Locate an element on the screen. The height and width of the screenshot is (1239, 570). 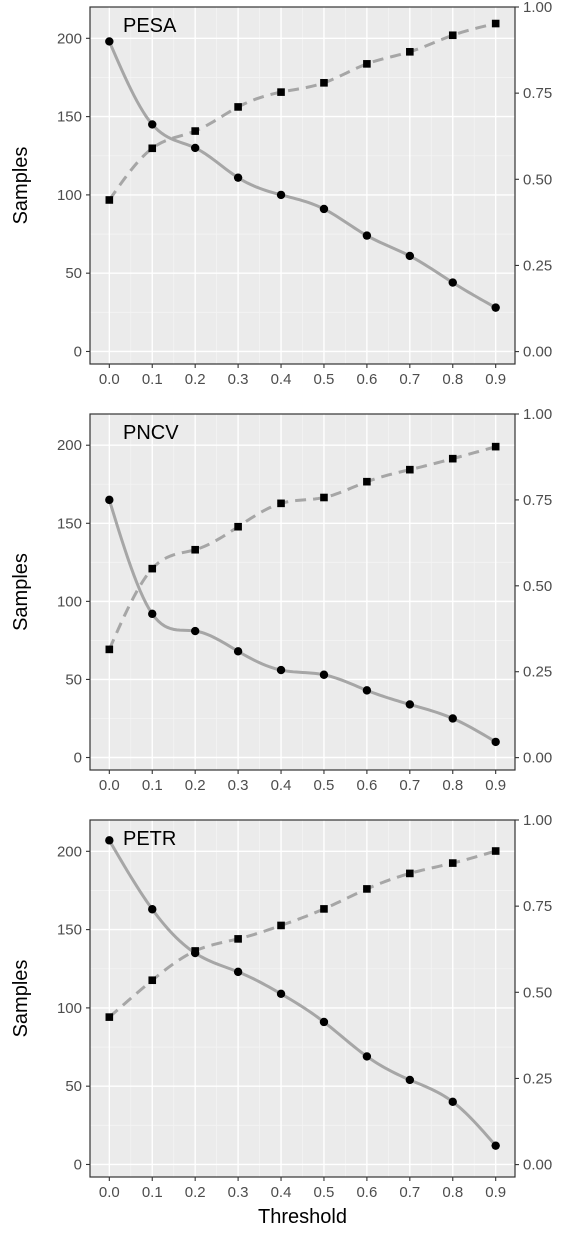
panel-title: PNCV is located at coordinates (151, 433).